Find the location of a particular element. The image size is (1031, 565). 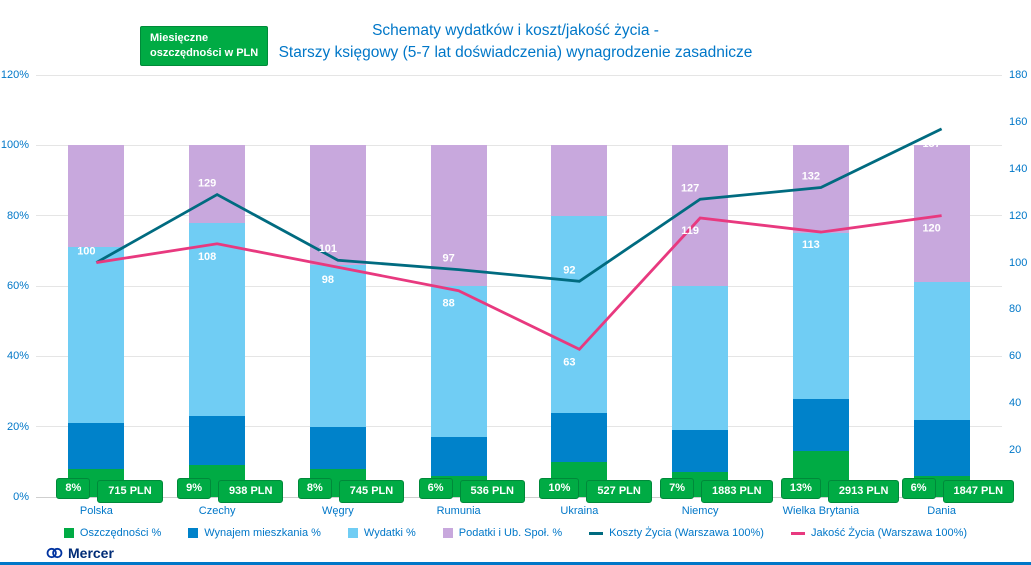

mercer-logo: Mercer is located at coordinates (80, 553).